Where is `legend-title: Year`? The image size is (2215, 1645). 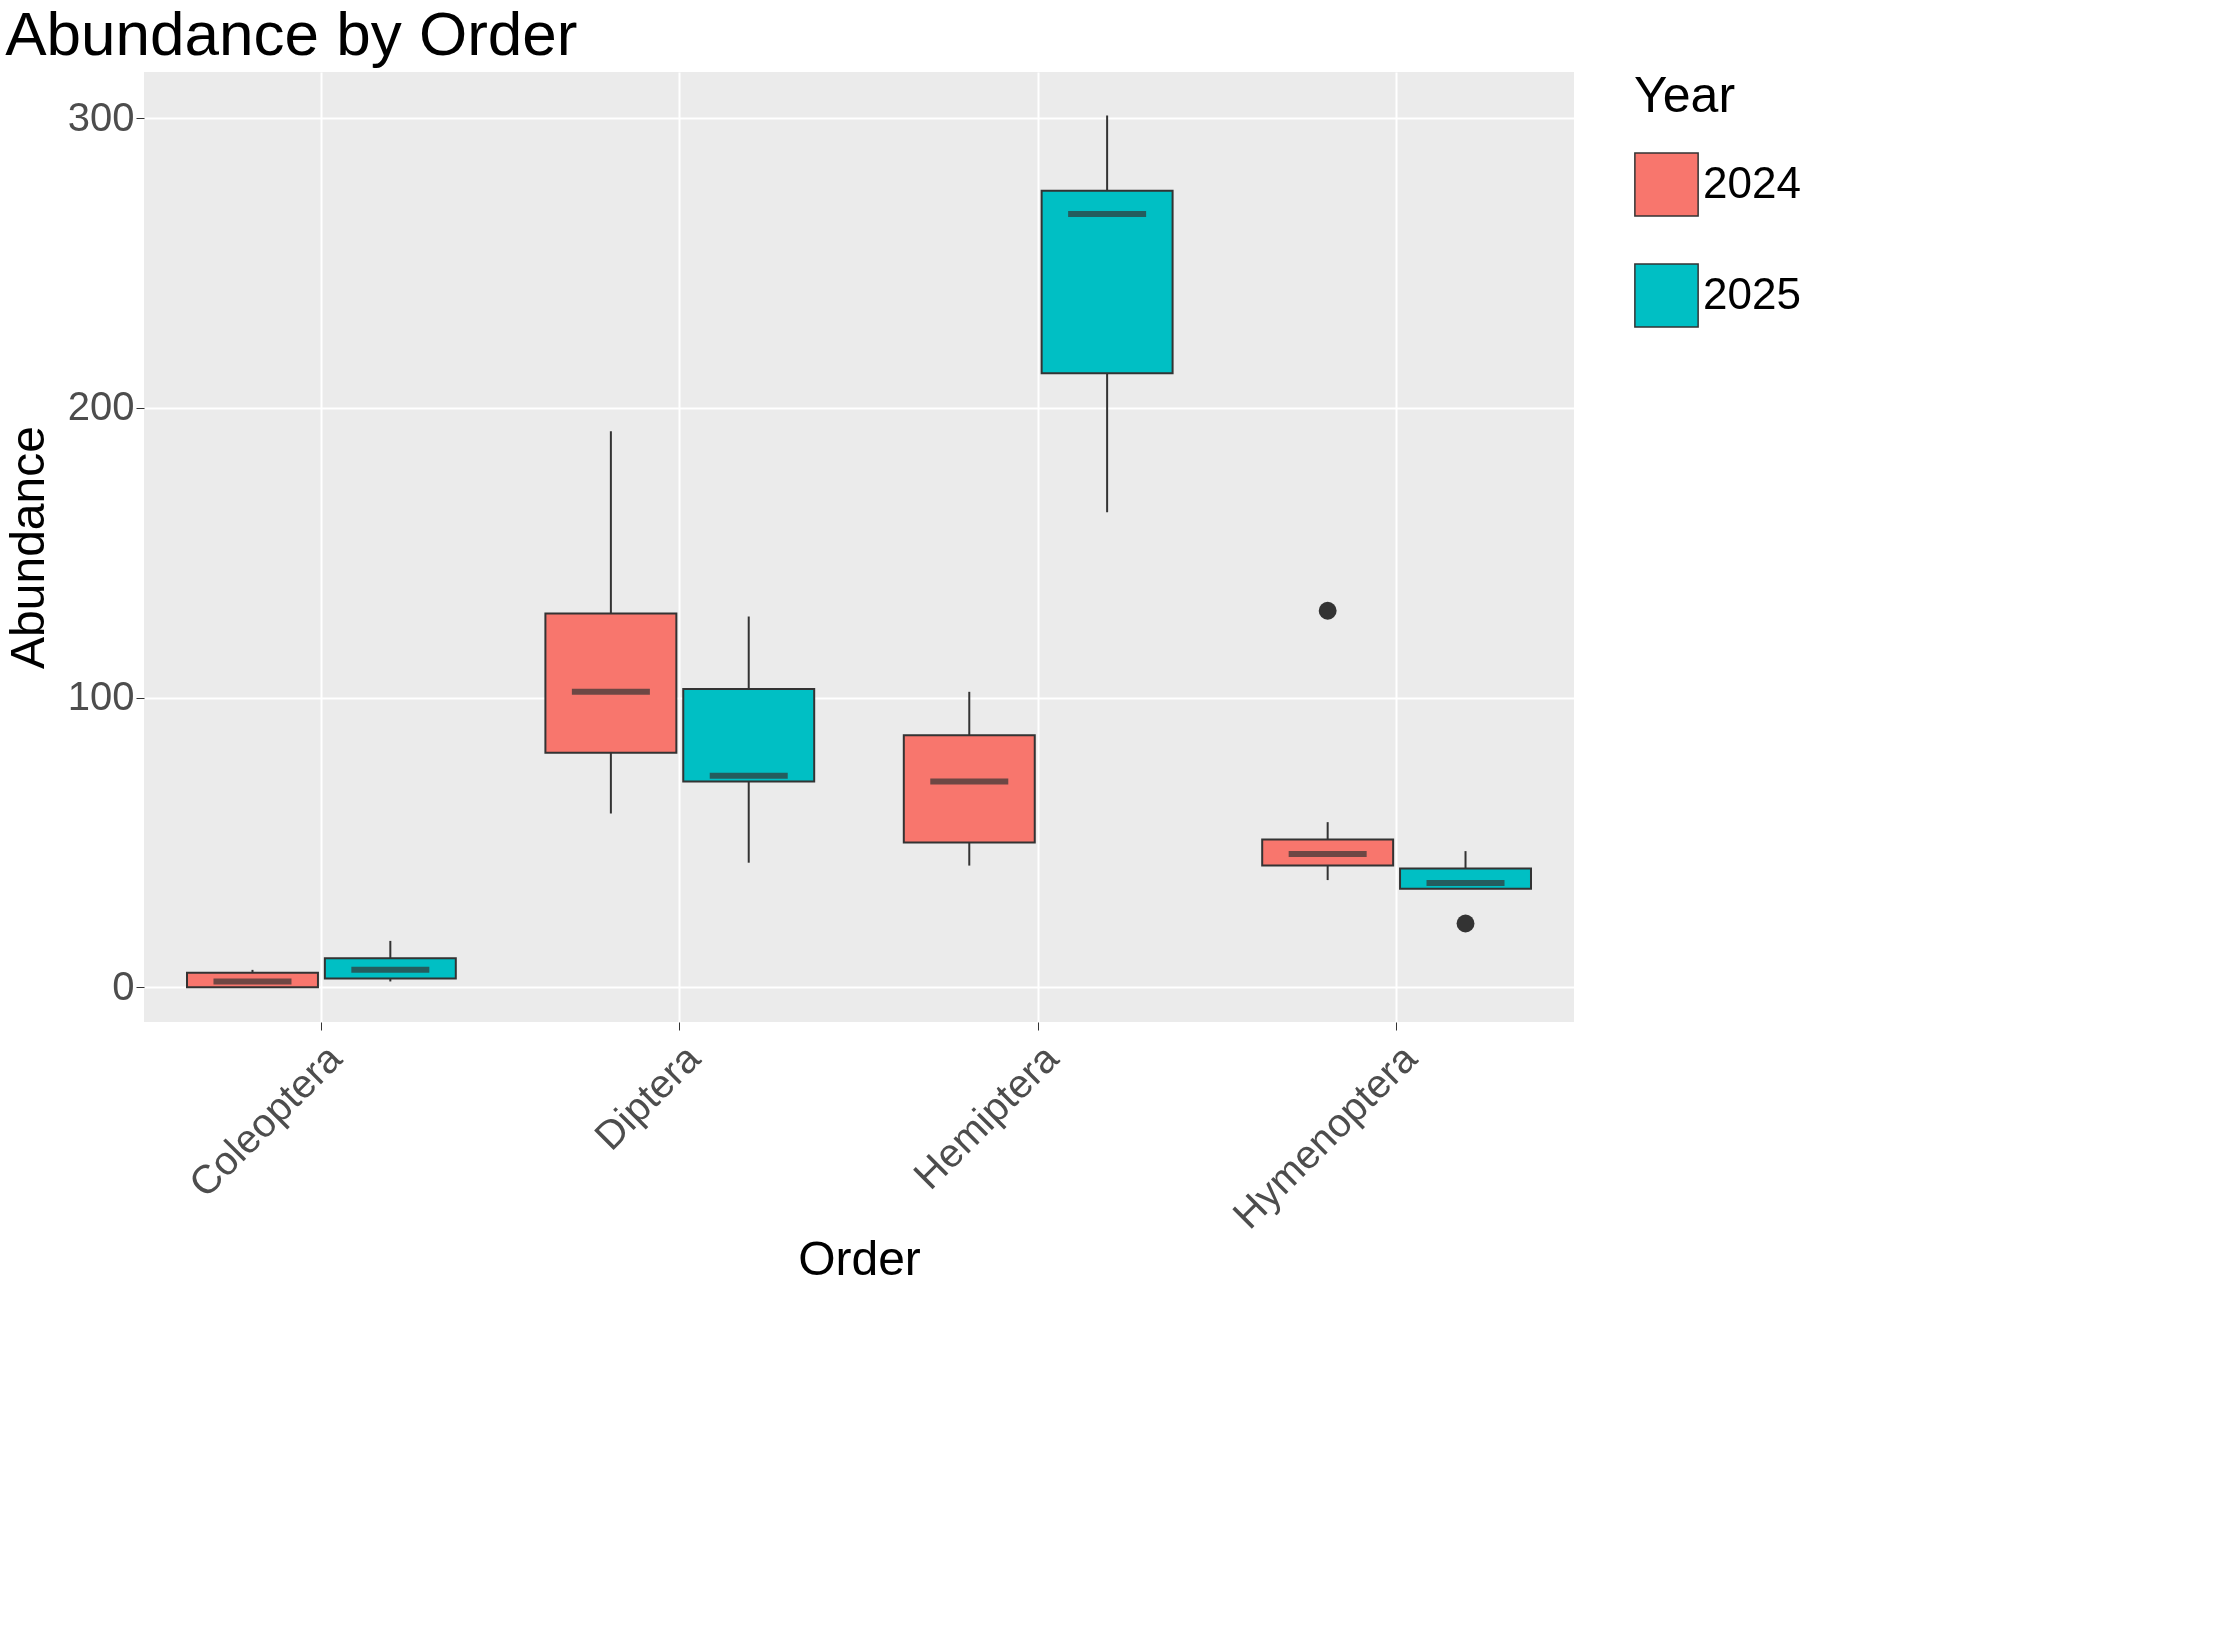
legend-title: Year is located at coordinates (1685, 95).